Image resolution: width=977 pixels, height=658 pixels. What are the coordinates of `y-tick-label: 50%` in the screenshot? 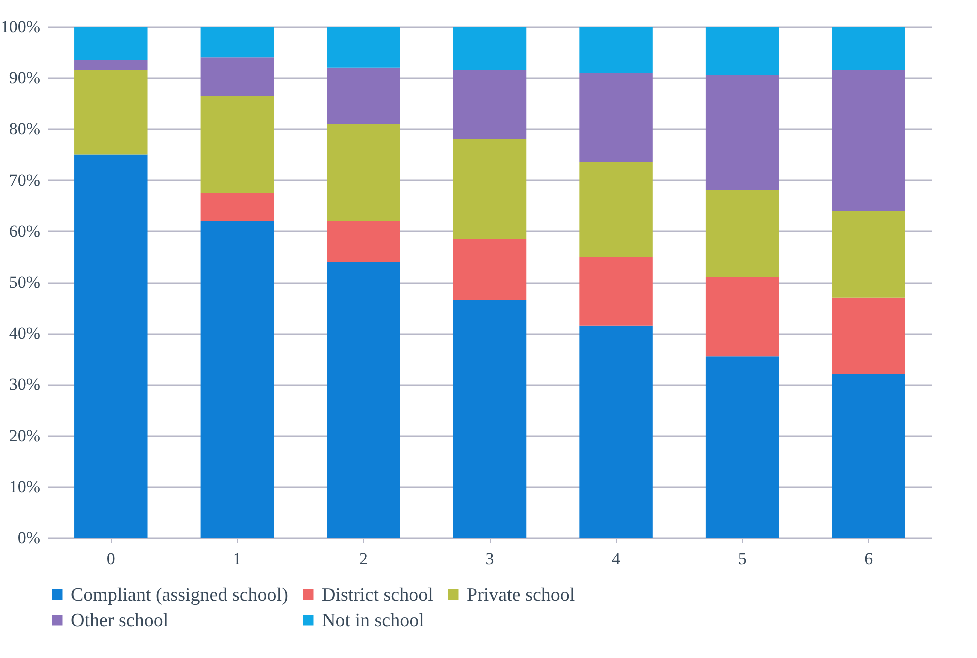 It's located at (24, 282).